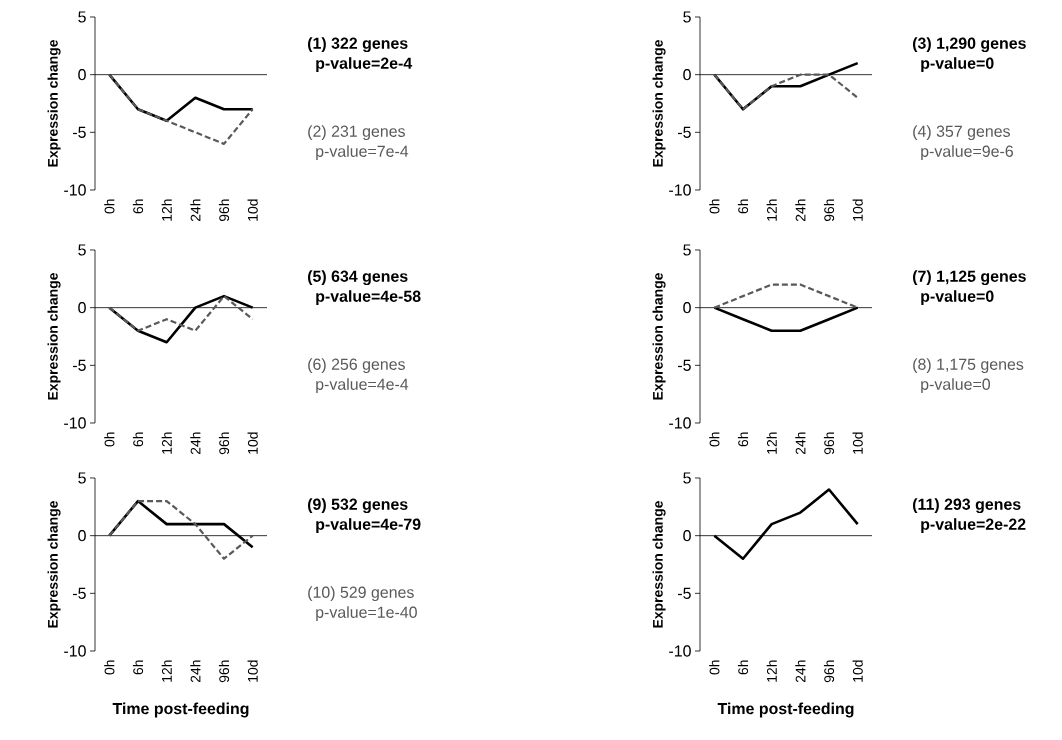 The image size is (1062, 740). Describe the element at coordinates (967, 153) in the screenshot. I see `text: p-value=9e-6` at that location.